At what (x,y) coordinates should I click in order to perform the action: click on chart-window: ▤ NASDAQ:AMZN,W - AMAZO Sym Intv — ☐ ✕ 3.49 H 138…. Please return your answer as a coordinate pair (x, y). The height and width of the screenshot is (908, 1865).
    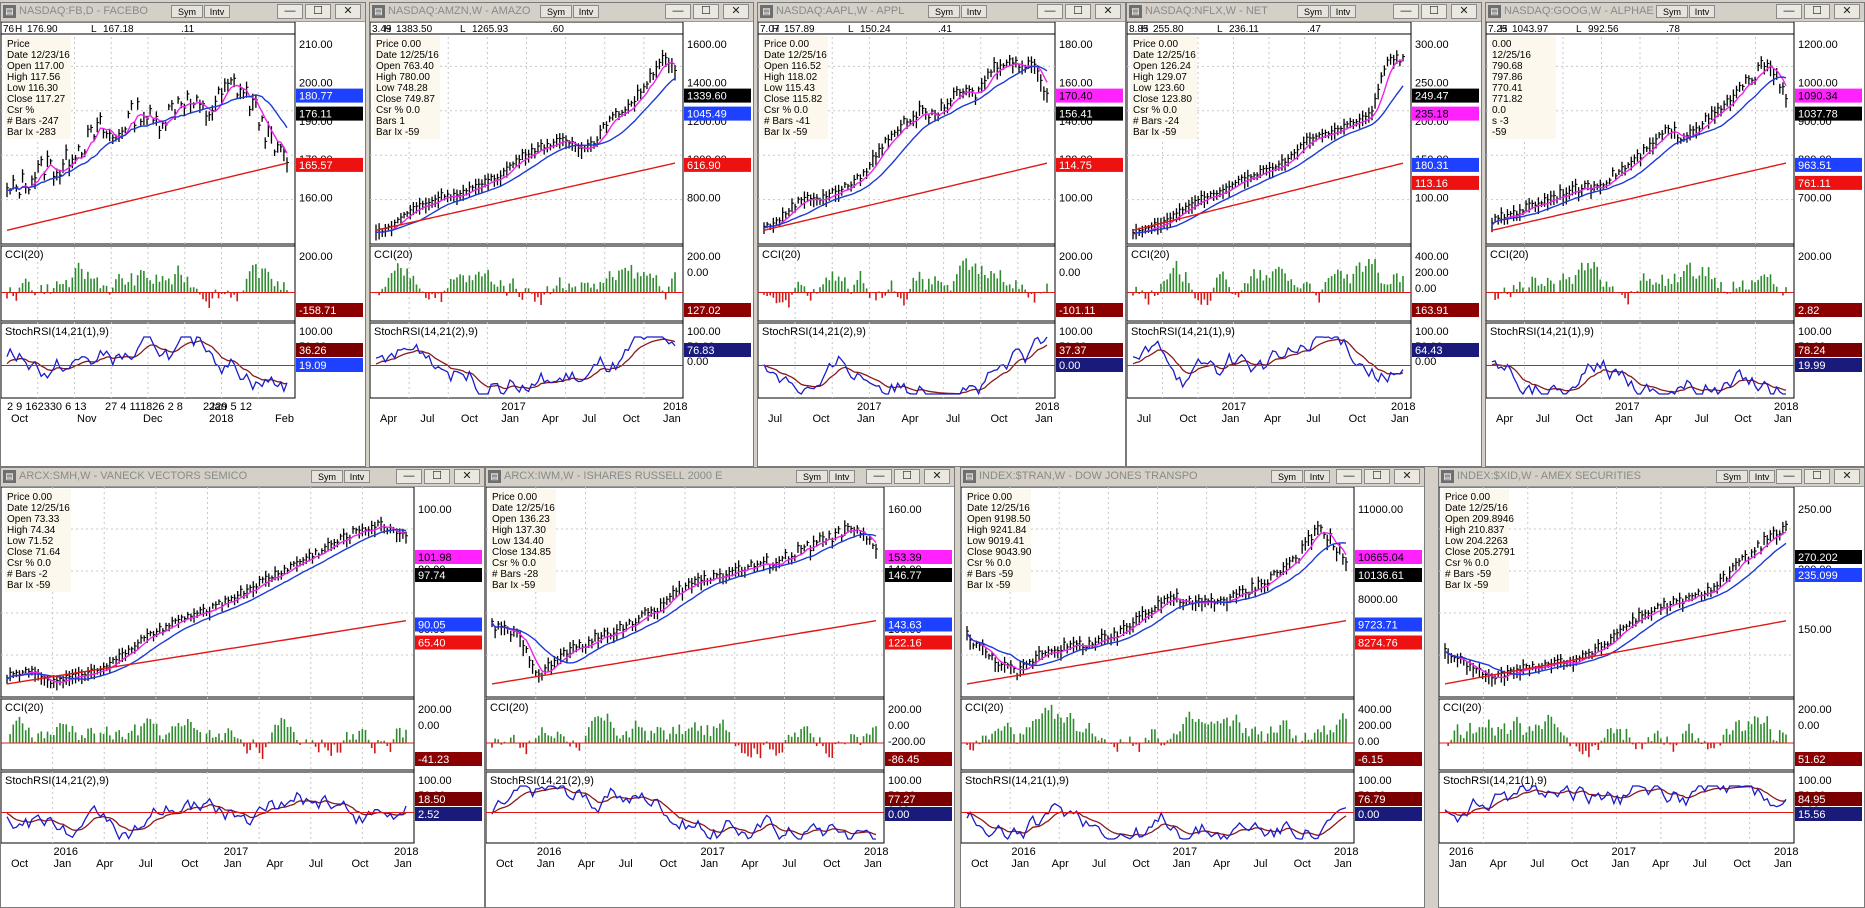
    Looking at the image, I should click on (561, 234).